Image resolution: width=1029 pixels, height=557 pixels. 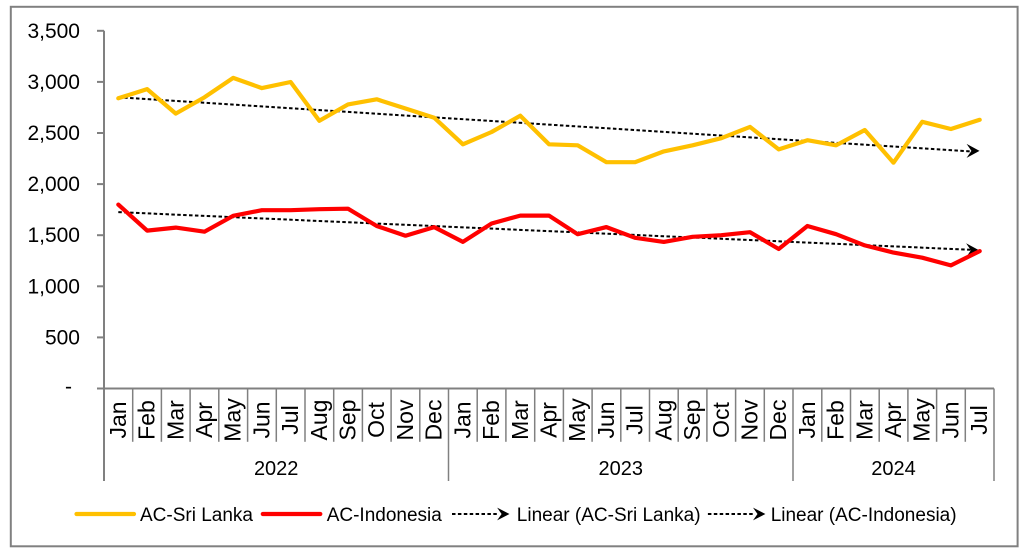 What do you see at coordinates (196, 515) in the screenshot?
I see `svg-text: AC-Sri Lanka` at bounding box center [196, 515].